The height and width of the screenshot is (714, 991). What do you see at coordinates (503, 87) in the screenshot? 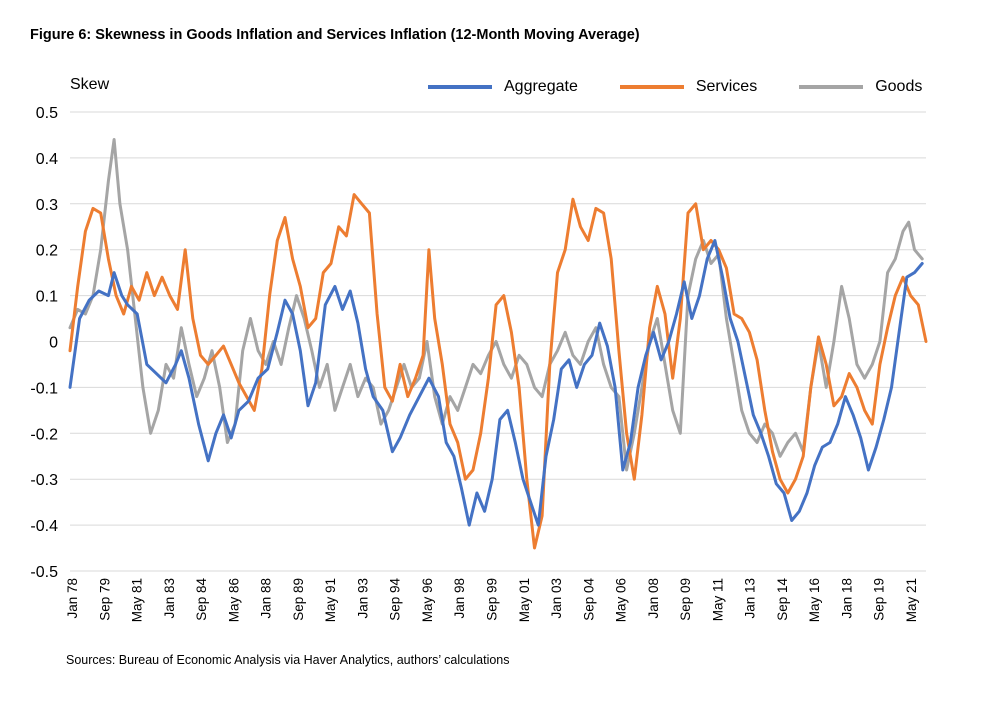
I see `legend-item-aggregate: Aggregate` at bounding box center [503, 87].